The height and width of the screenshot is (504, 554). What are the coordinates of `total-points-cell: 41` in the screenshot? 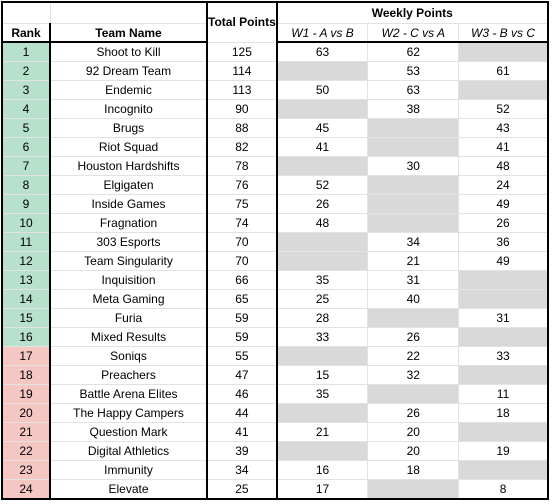 It's located at (242, 432).